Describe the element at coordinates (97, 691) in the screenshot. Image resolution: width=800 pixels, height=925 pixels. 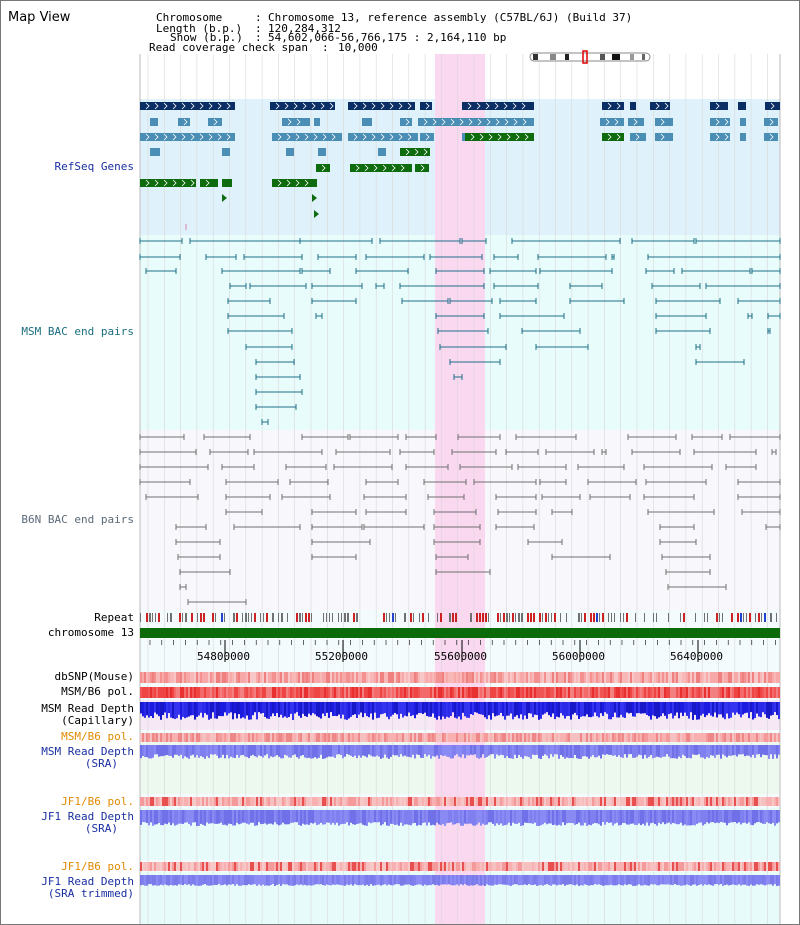
I see `msm-b6-pol-label: MSM/B6 pol.` at that location.